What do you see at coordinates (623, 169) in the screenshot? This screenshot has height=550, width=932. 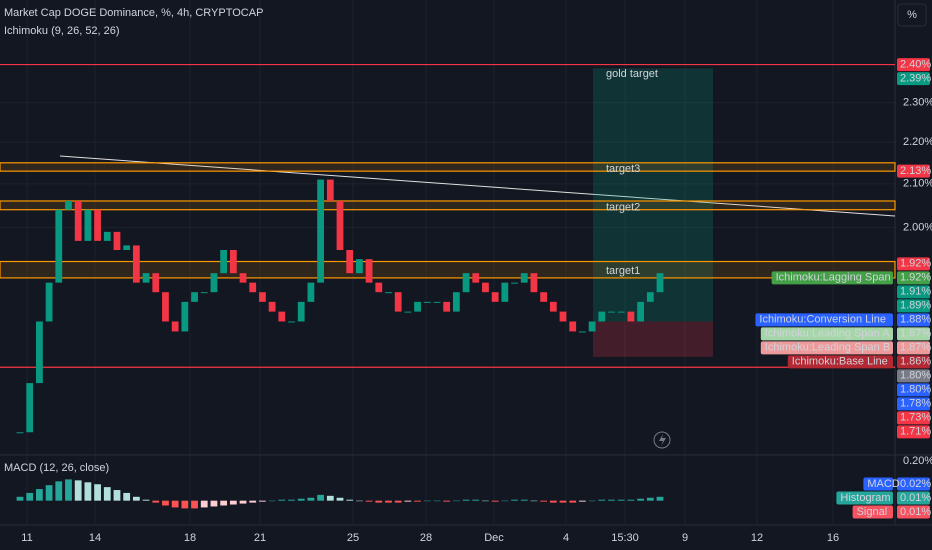 I see `annotation: target3` at bounding box center [623, 169].